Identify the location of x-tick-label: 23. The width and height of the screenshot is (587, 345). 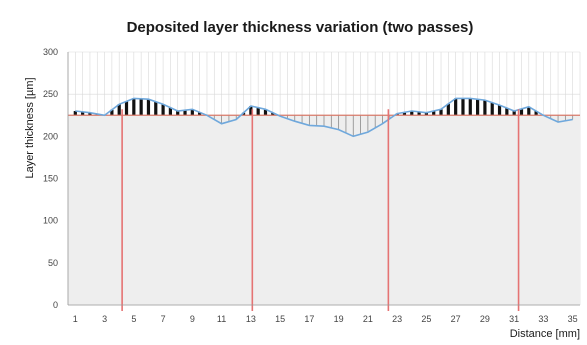
(397, 319).